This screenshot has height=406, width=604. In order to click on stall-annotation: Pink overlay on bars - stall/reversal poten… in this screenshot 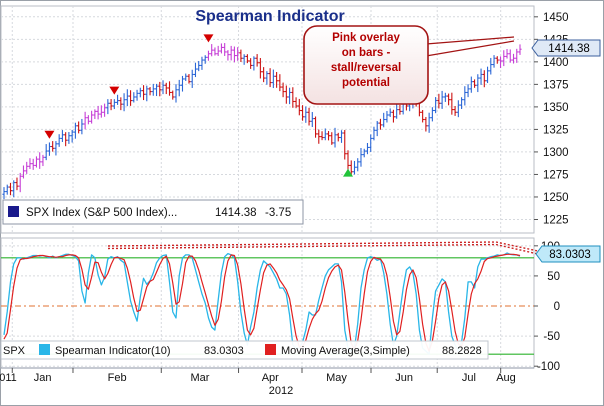, I will do `click(409, 65)`.